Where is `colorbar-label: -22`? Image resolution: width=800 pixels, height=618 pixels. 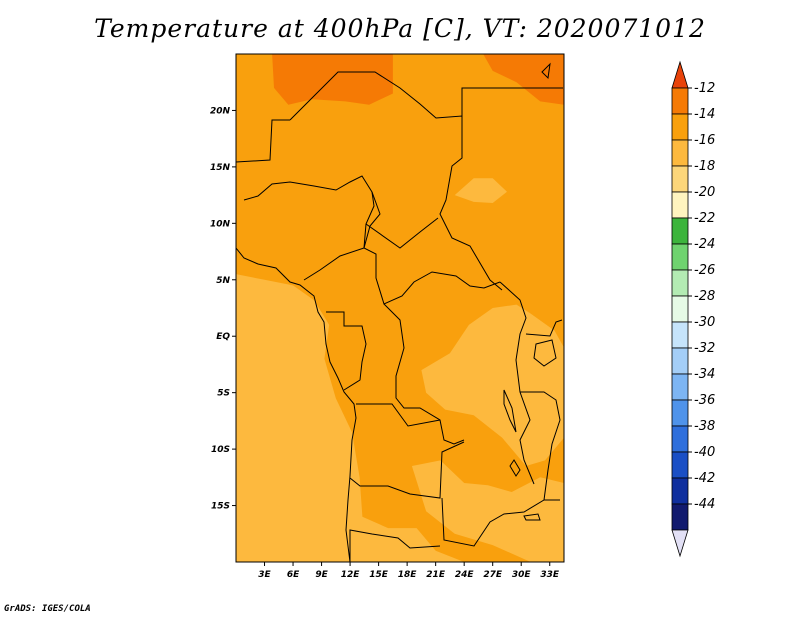
colorbar-label: -22 is located at coordinates (704, 218).